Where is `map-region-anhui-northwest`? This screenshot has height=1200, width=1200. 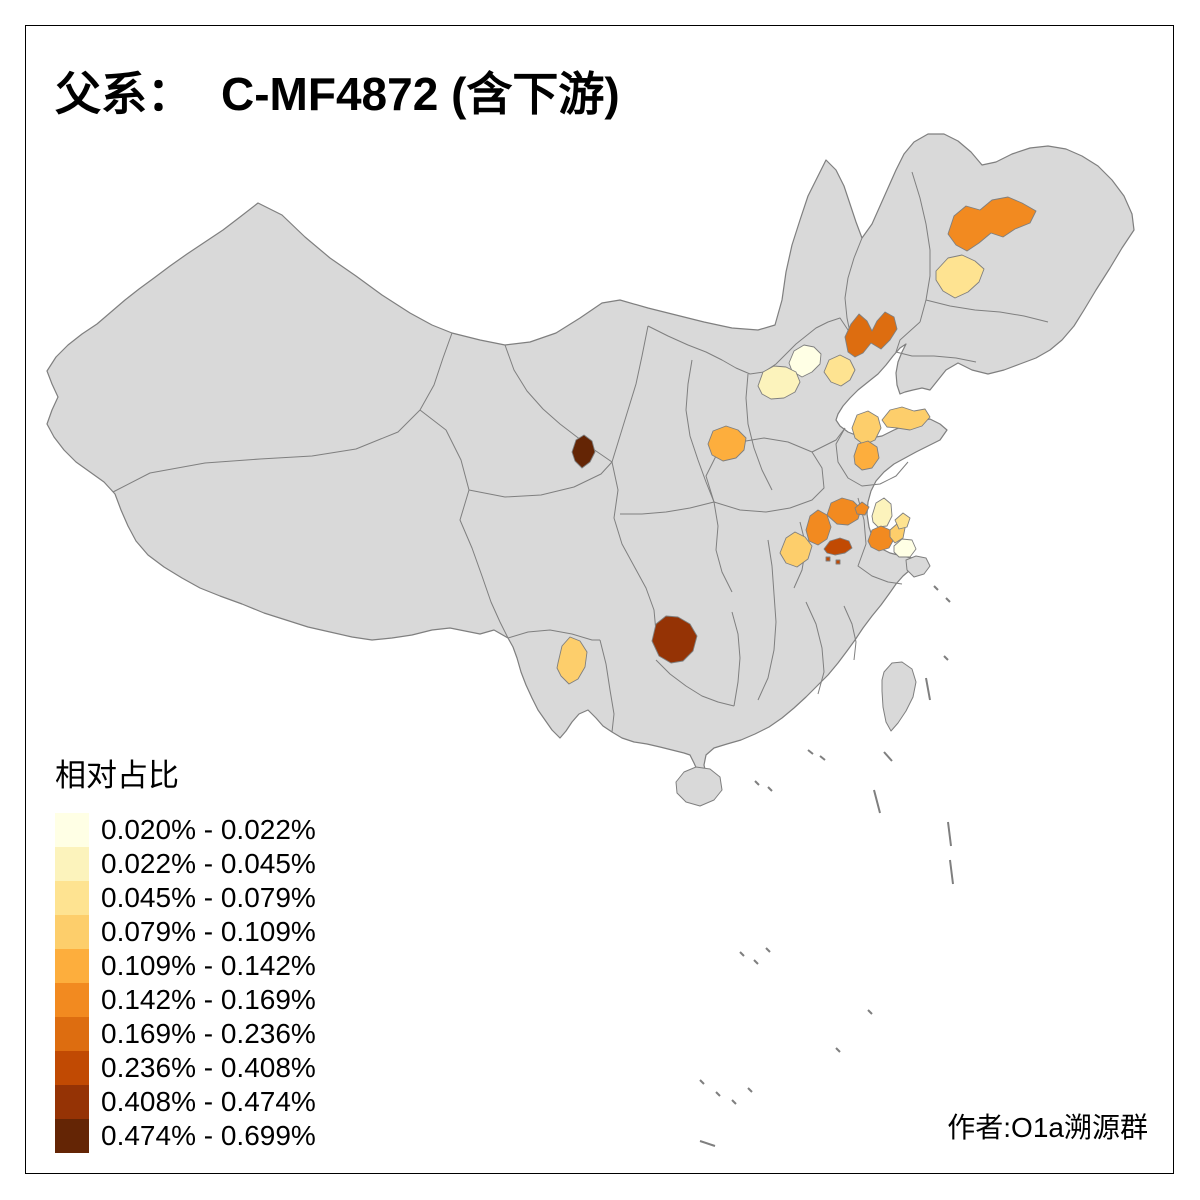 map-region-anhui-northwest is located at coordinates (818, 527).